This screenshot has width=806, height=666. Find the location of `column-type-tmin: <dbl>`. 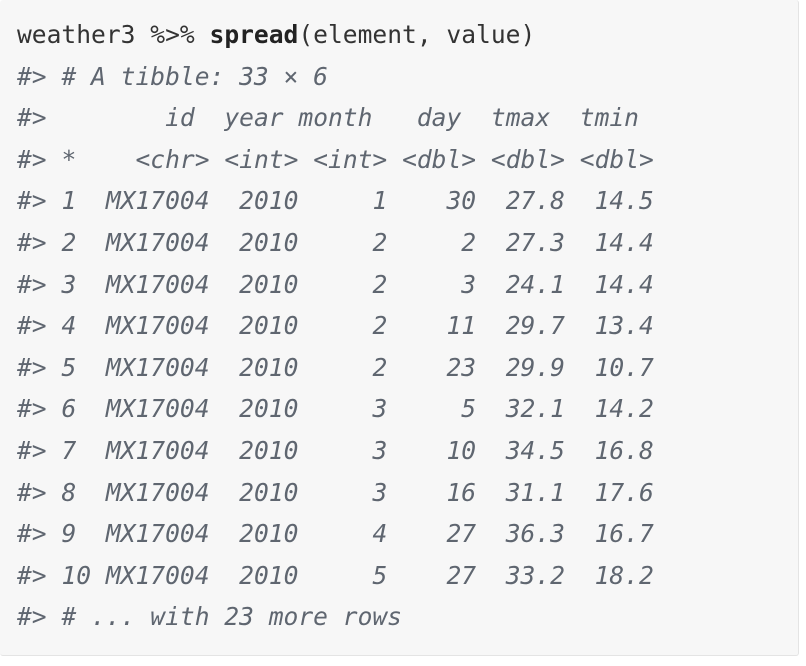

column-type-tmin: <dbl> is located at coordinates (616, 159).